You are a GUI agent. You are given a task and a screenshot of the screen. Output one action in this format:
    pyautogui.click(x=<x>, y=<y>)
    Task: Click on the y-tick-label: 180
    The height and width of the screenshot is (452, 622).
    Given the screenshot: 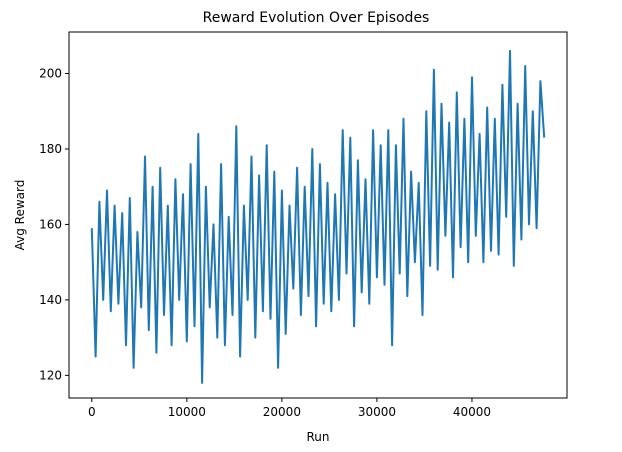 What is the action you would take?
    pyautogui.click(x=50, y=149)
    